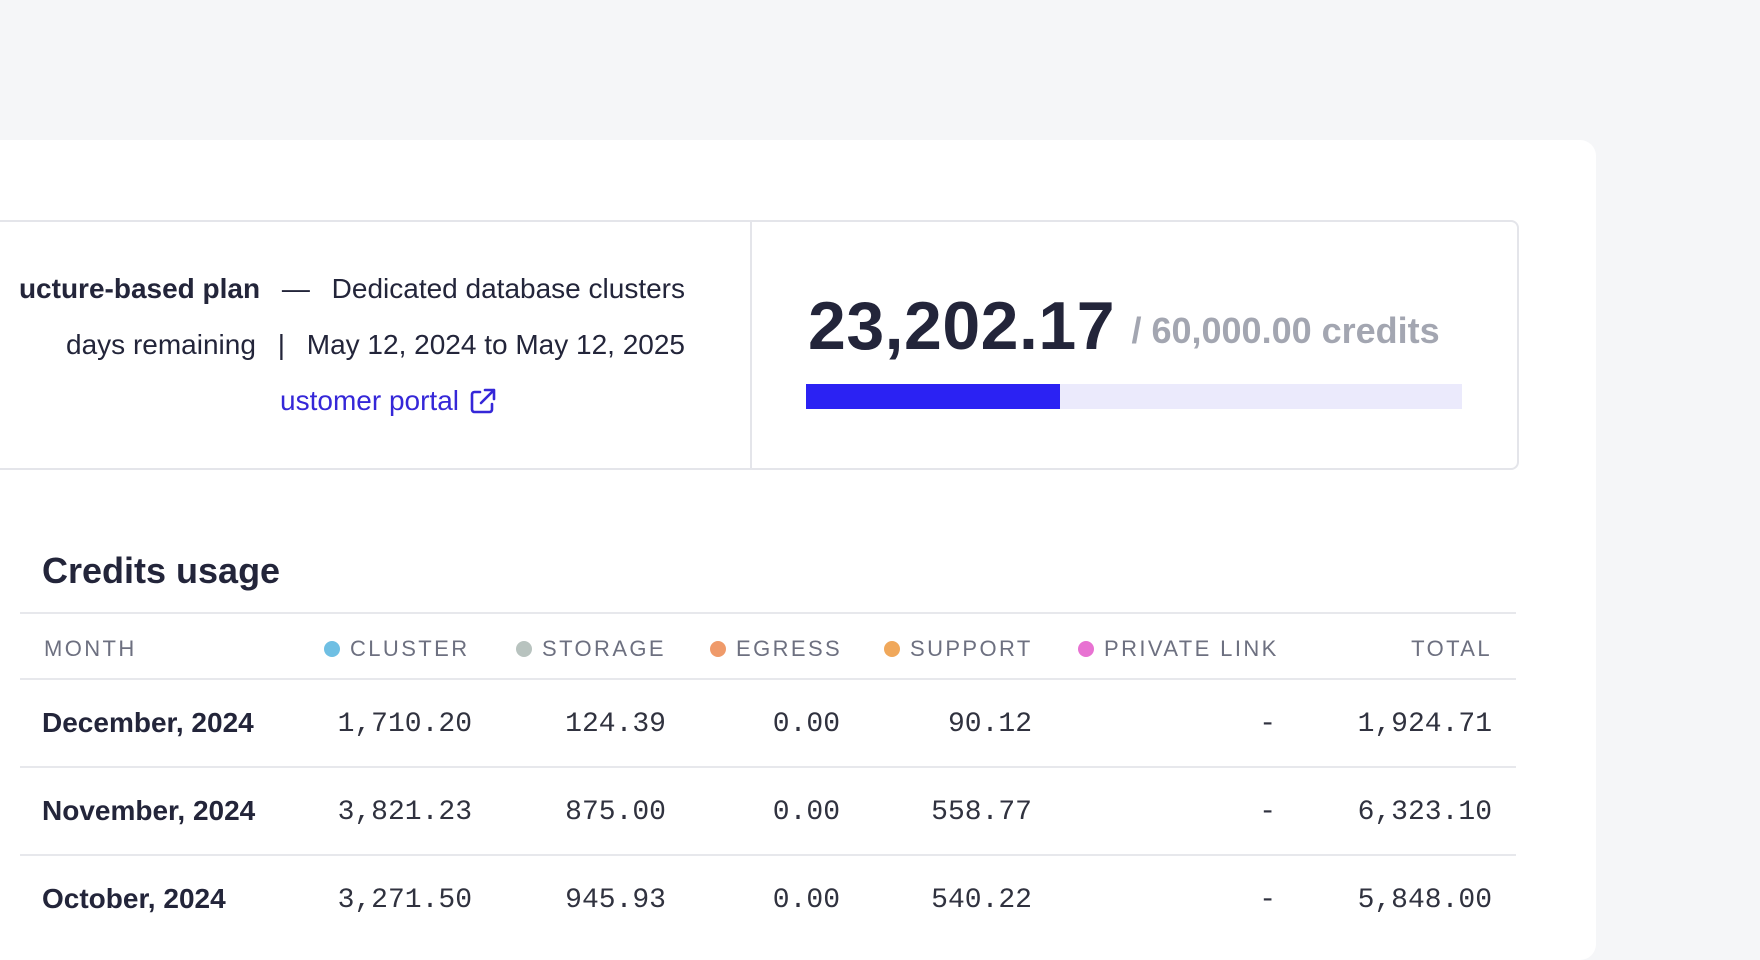  I want to click on plan-date-range: May 12, 2024 to May 12, 2025, so click(495, 344).